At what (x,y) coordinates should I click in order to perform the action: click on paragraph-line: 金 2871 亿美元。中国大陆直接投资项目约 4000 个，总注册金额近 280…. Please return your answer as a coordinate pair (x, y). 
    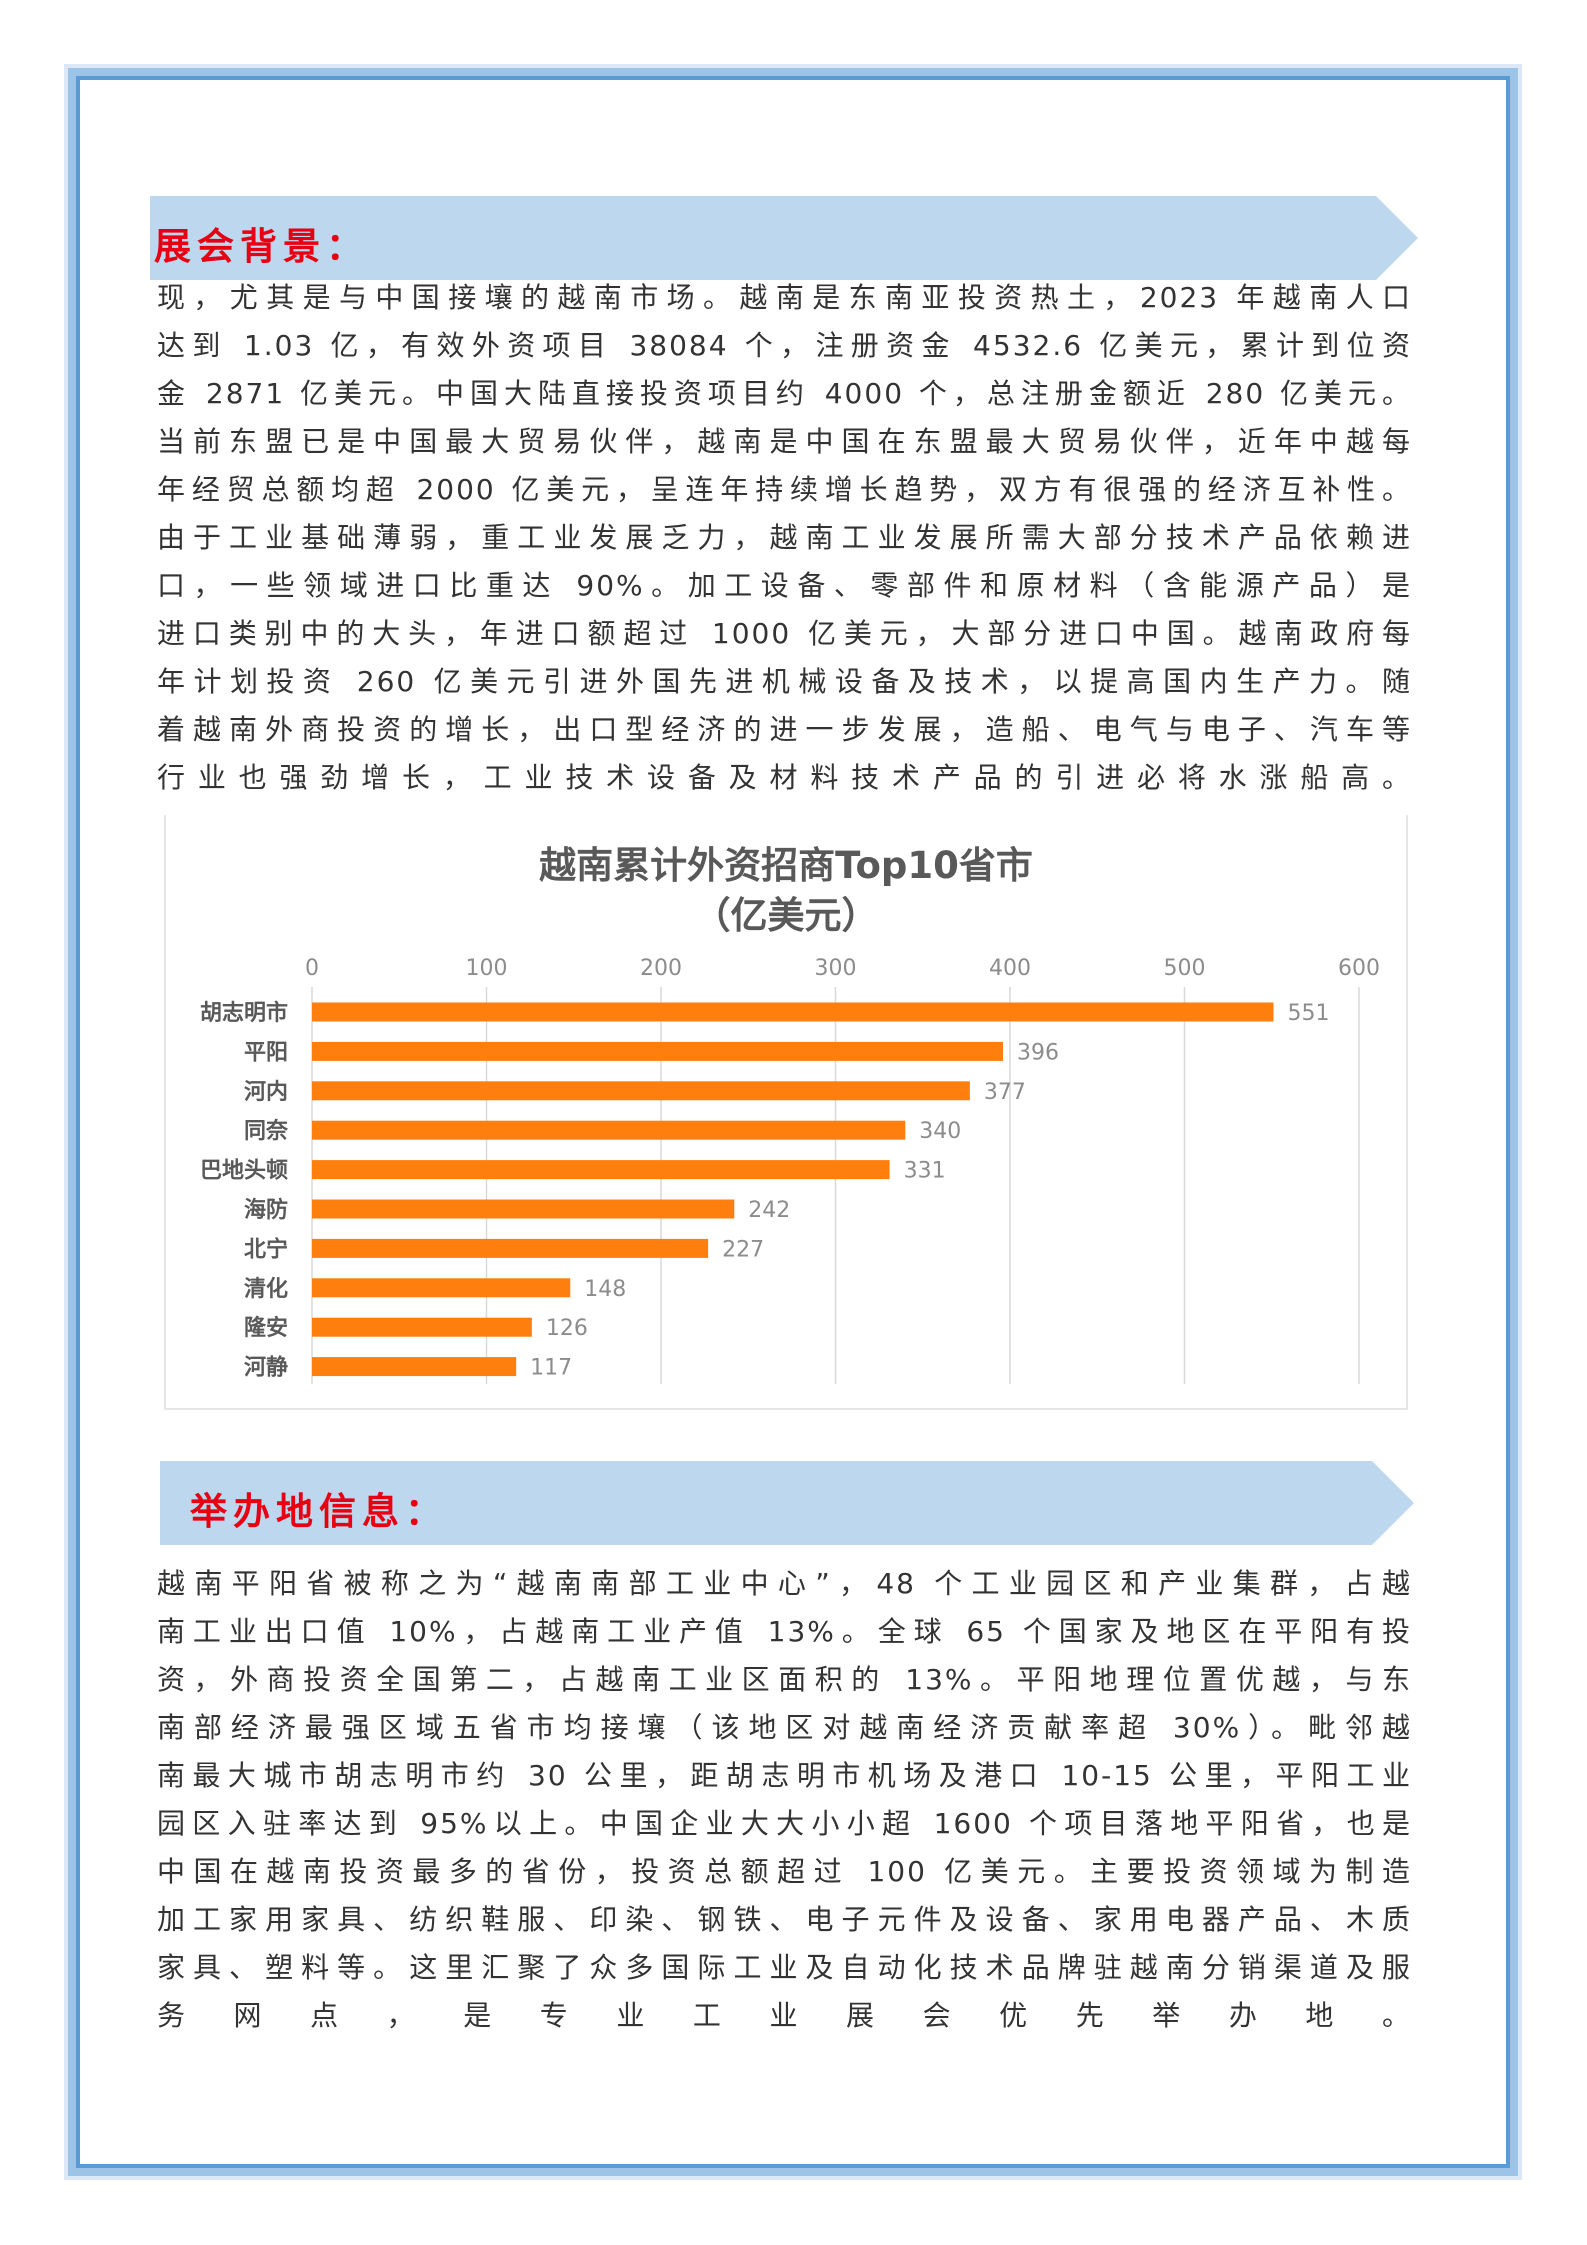
    Looking at the image, I should click on (784, 393).